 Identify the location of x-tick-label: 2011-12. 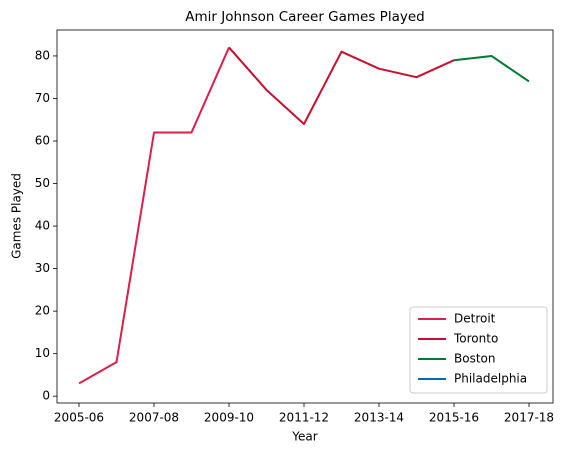
(304, 418).